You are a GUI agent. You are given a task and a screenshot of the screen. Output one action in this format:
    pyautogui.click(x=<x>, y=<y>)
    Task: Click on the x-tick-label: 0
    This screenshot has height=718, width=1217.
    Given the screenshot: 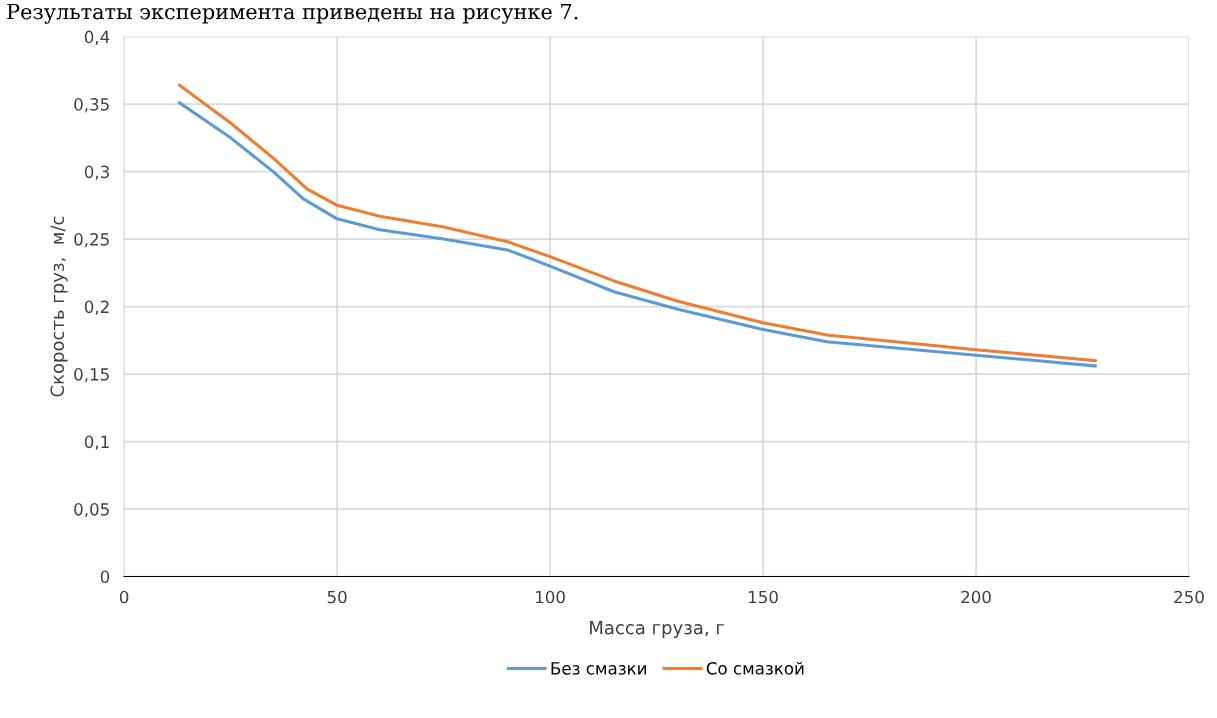 What is the action you would take?
    pyautogui.click(x=124, y=597)
    